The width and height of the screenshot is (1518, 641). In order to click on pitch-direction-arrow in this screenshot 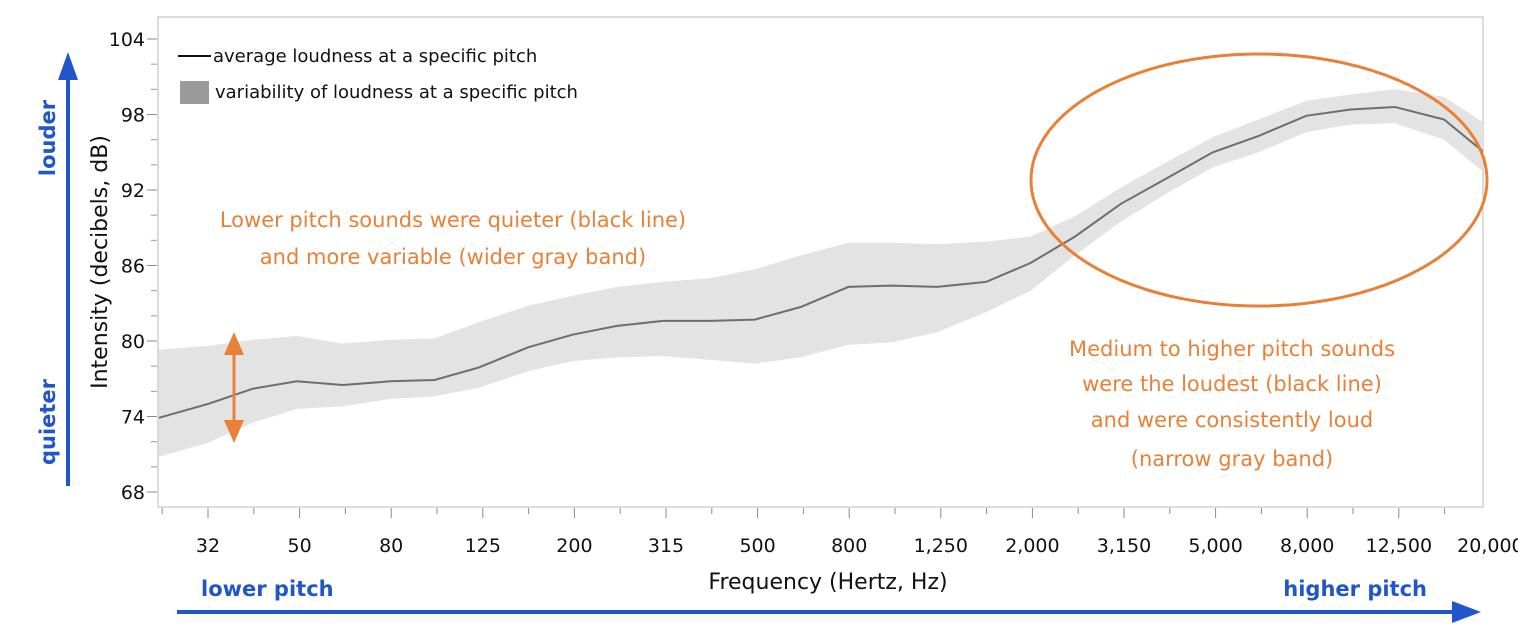, I will do `click(829, 612)`.